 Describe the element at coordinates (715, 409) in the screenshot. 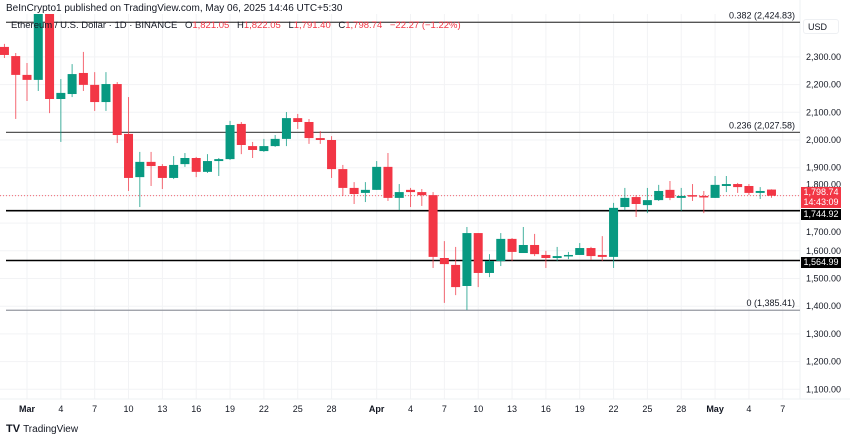

I see `x-tick-label: May` at that location.